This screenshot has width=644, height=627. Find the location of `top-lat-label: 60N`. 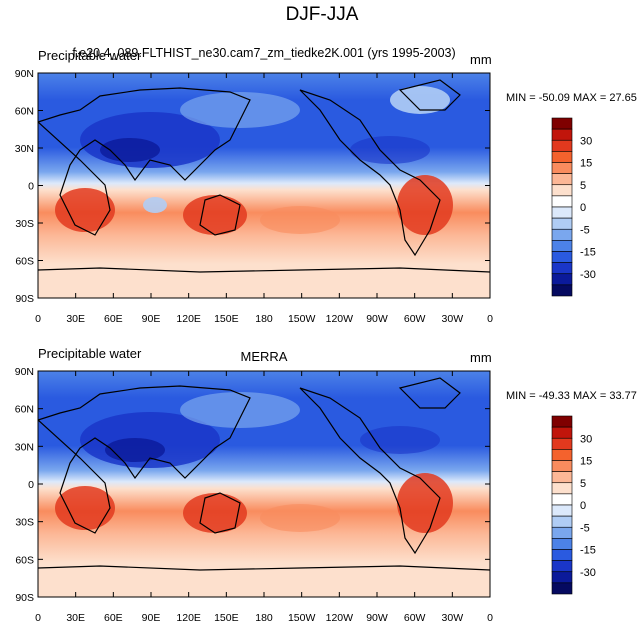

top-lat-label: 60N is located at coordinates (24, 112).